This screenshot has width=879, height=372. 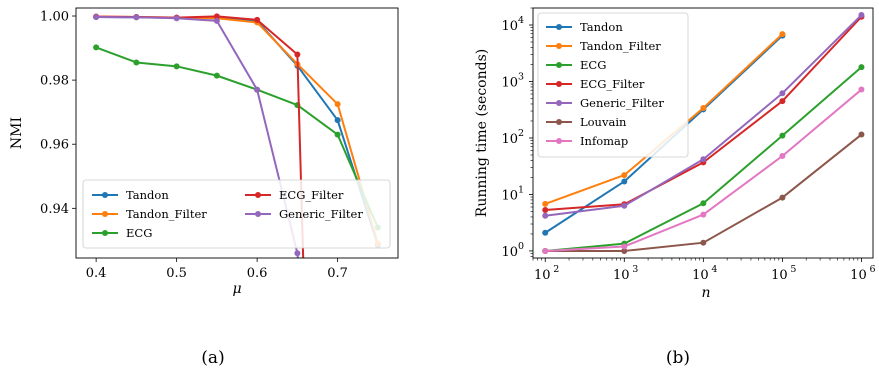 I want to click on running-time-x-tick-exponent: 5, so click(x=793, y=269).